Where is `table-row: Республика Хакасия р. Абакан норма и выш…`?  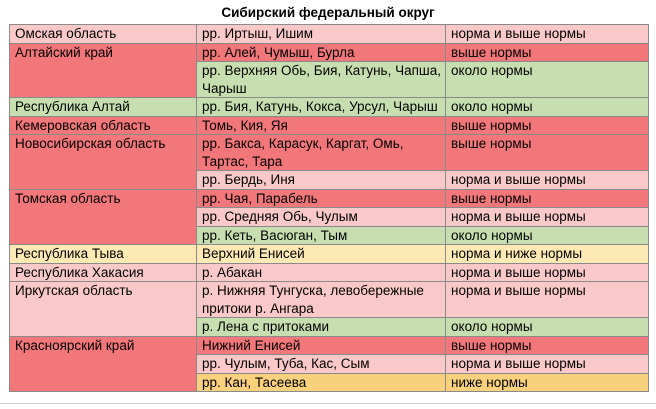 table-row: Республика Хакасия р. Абакан норма и выш… is located at coordinates (329, 272).